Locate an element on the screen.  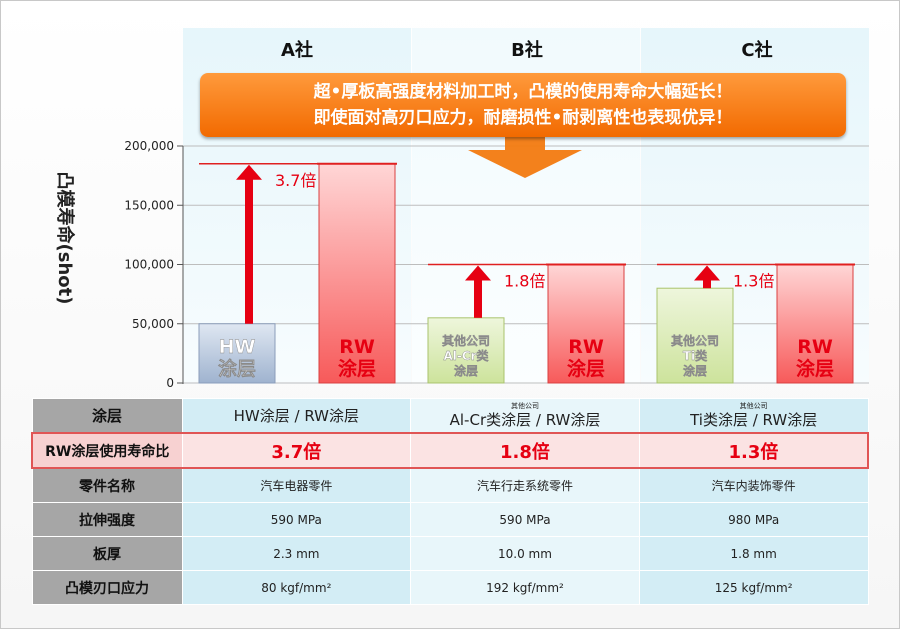
table-cell: 其他公司 Al-Cr类涂层 / RW涂层 is located at coordinates (525, 416).